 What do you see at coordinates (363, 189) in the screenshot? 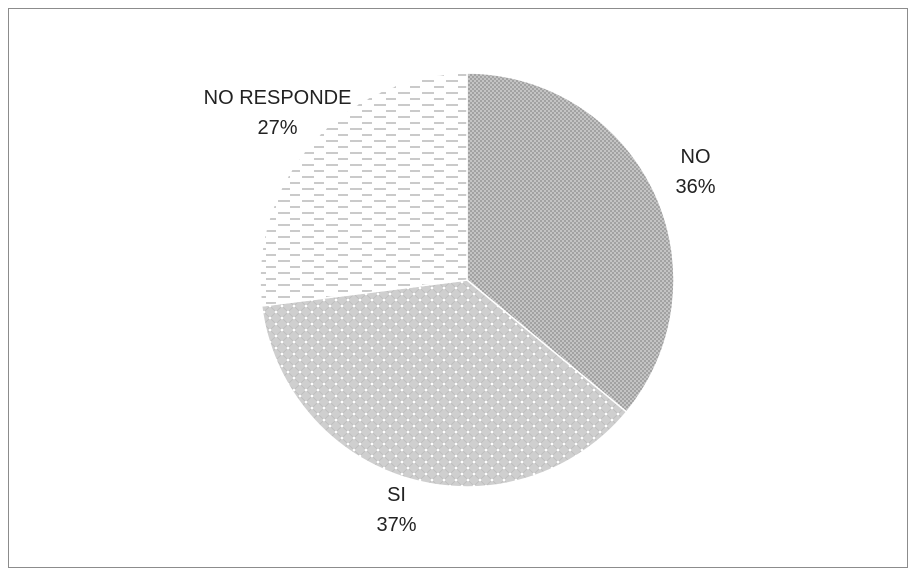
I see `pie-slice-no-responde` at bounding box center [363, 189].